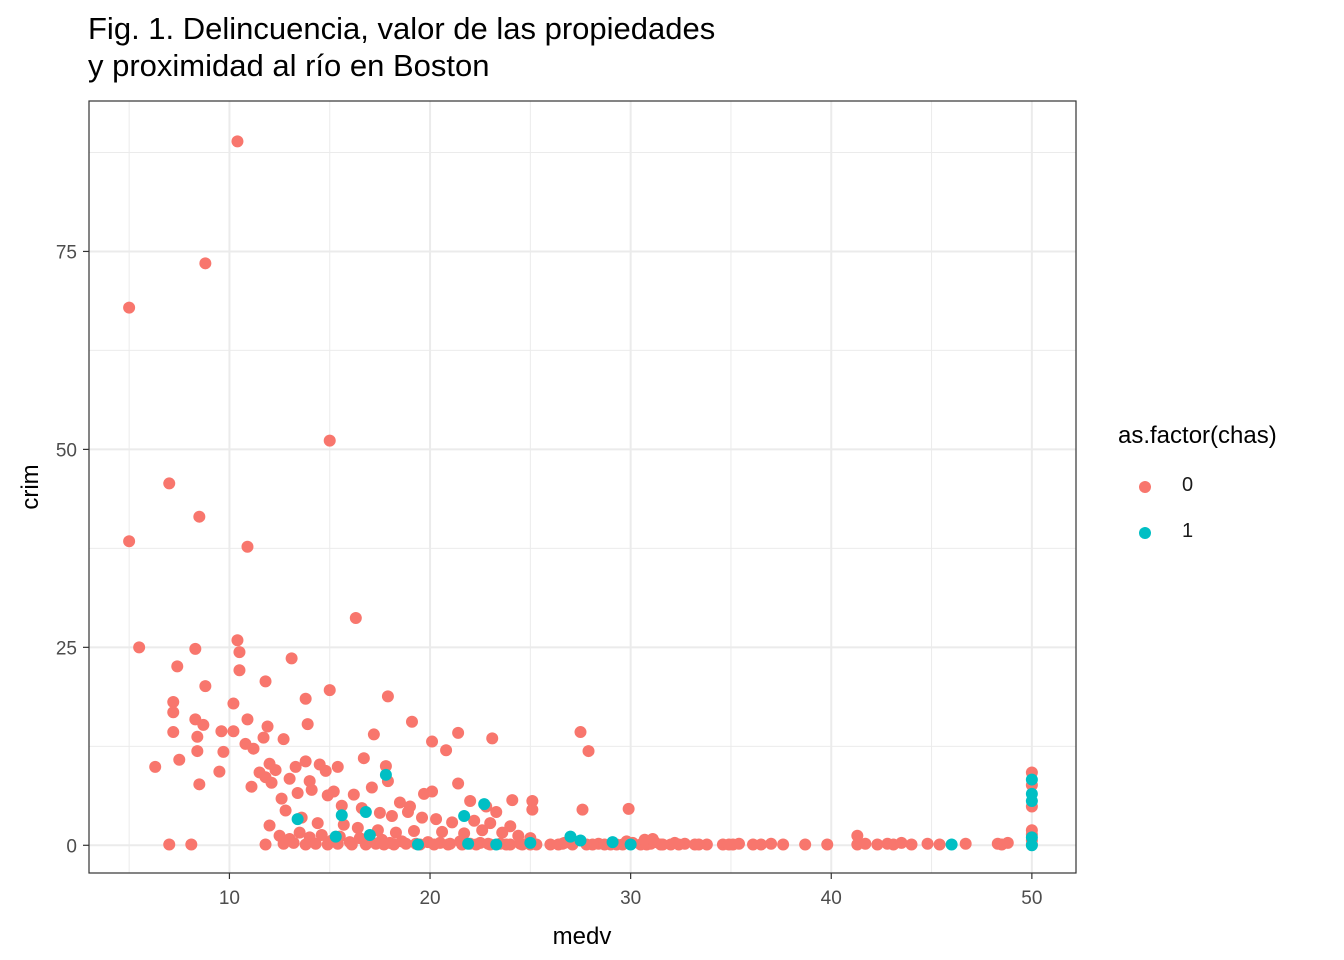  Describe the element at coordinates (831, 898) in the screenshot. I see `x-tick-label: 40` at that location.